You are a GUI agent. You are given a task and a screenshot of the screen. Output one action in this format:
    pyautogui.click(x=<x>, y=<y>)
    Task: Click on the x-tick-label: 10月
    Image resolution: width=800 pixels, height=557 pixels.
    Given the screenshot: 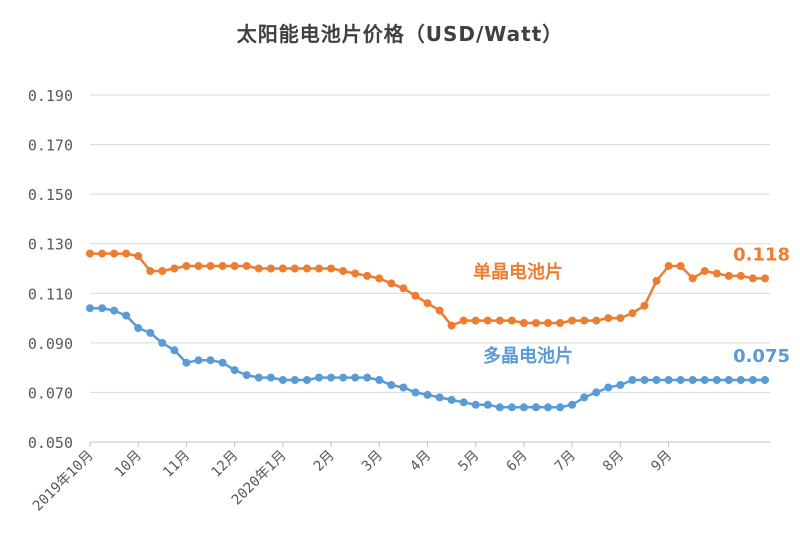 What is the action you would take?
    pyautogui.click(x=128, y=464)
    